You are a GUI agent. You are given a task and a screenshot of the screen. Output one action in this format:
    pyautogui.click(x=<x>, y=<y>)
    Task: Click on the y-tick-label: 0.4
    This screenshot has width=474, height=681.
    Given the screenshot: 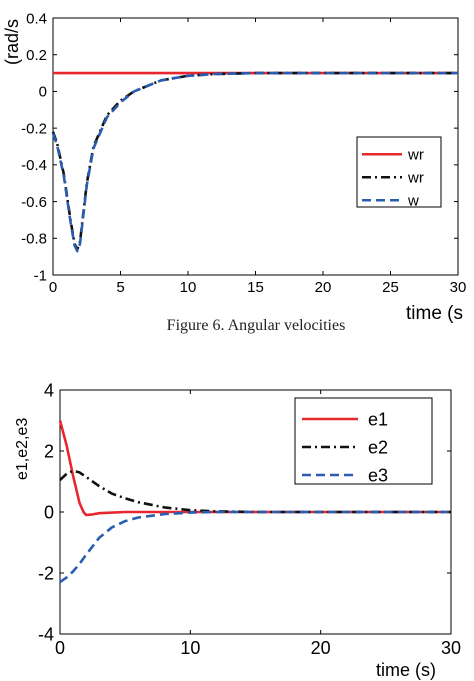 What is the action you would take?
    pyautogui.click(x=36, y=18)
    